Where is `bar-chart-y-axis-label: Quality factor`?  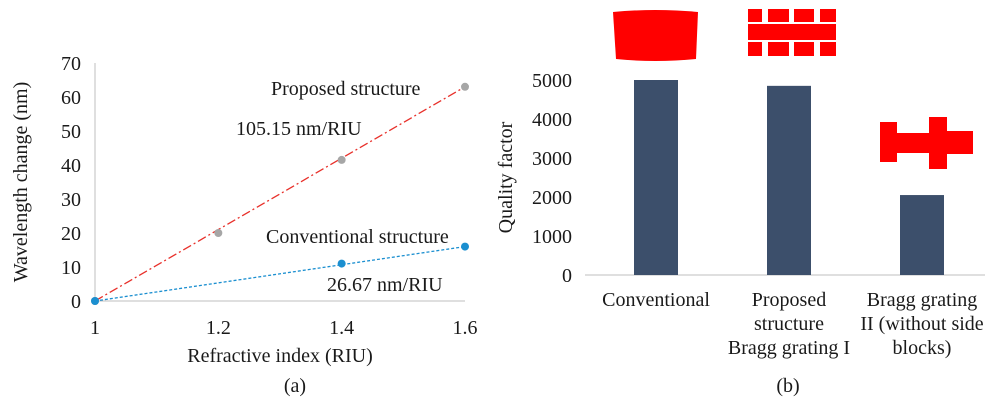
bar-chart-y-axis-label: Quality factor is located at coordinates (506, 177).